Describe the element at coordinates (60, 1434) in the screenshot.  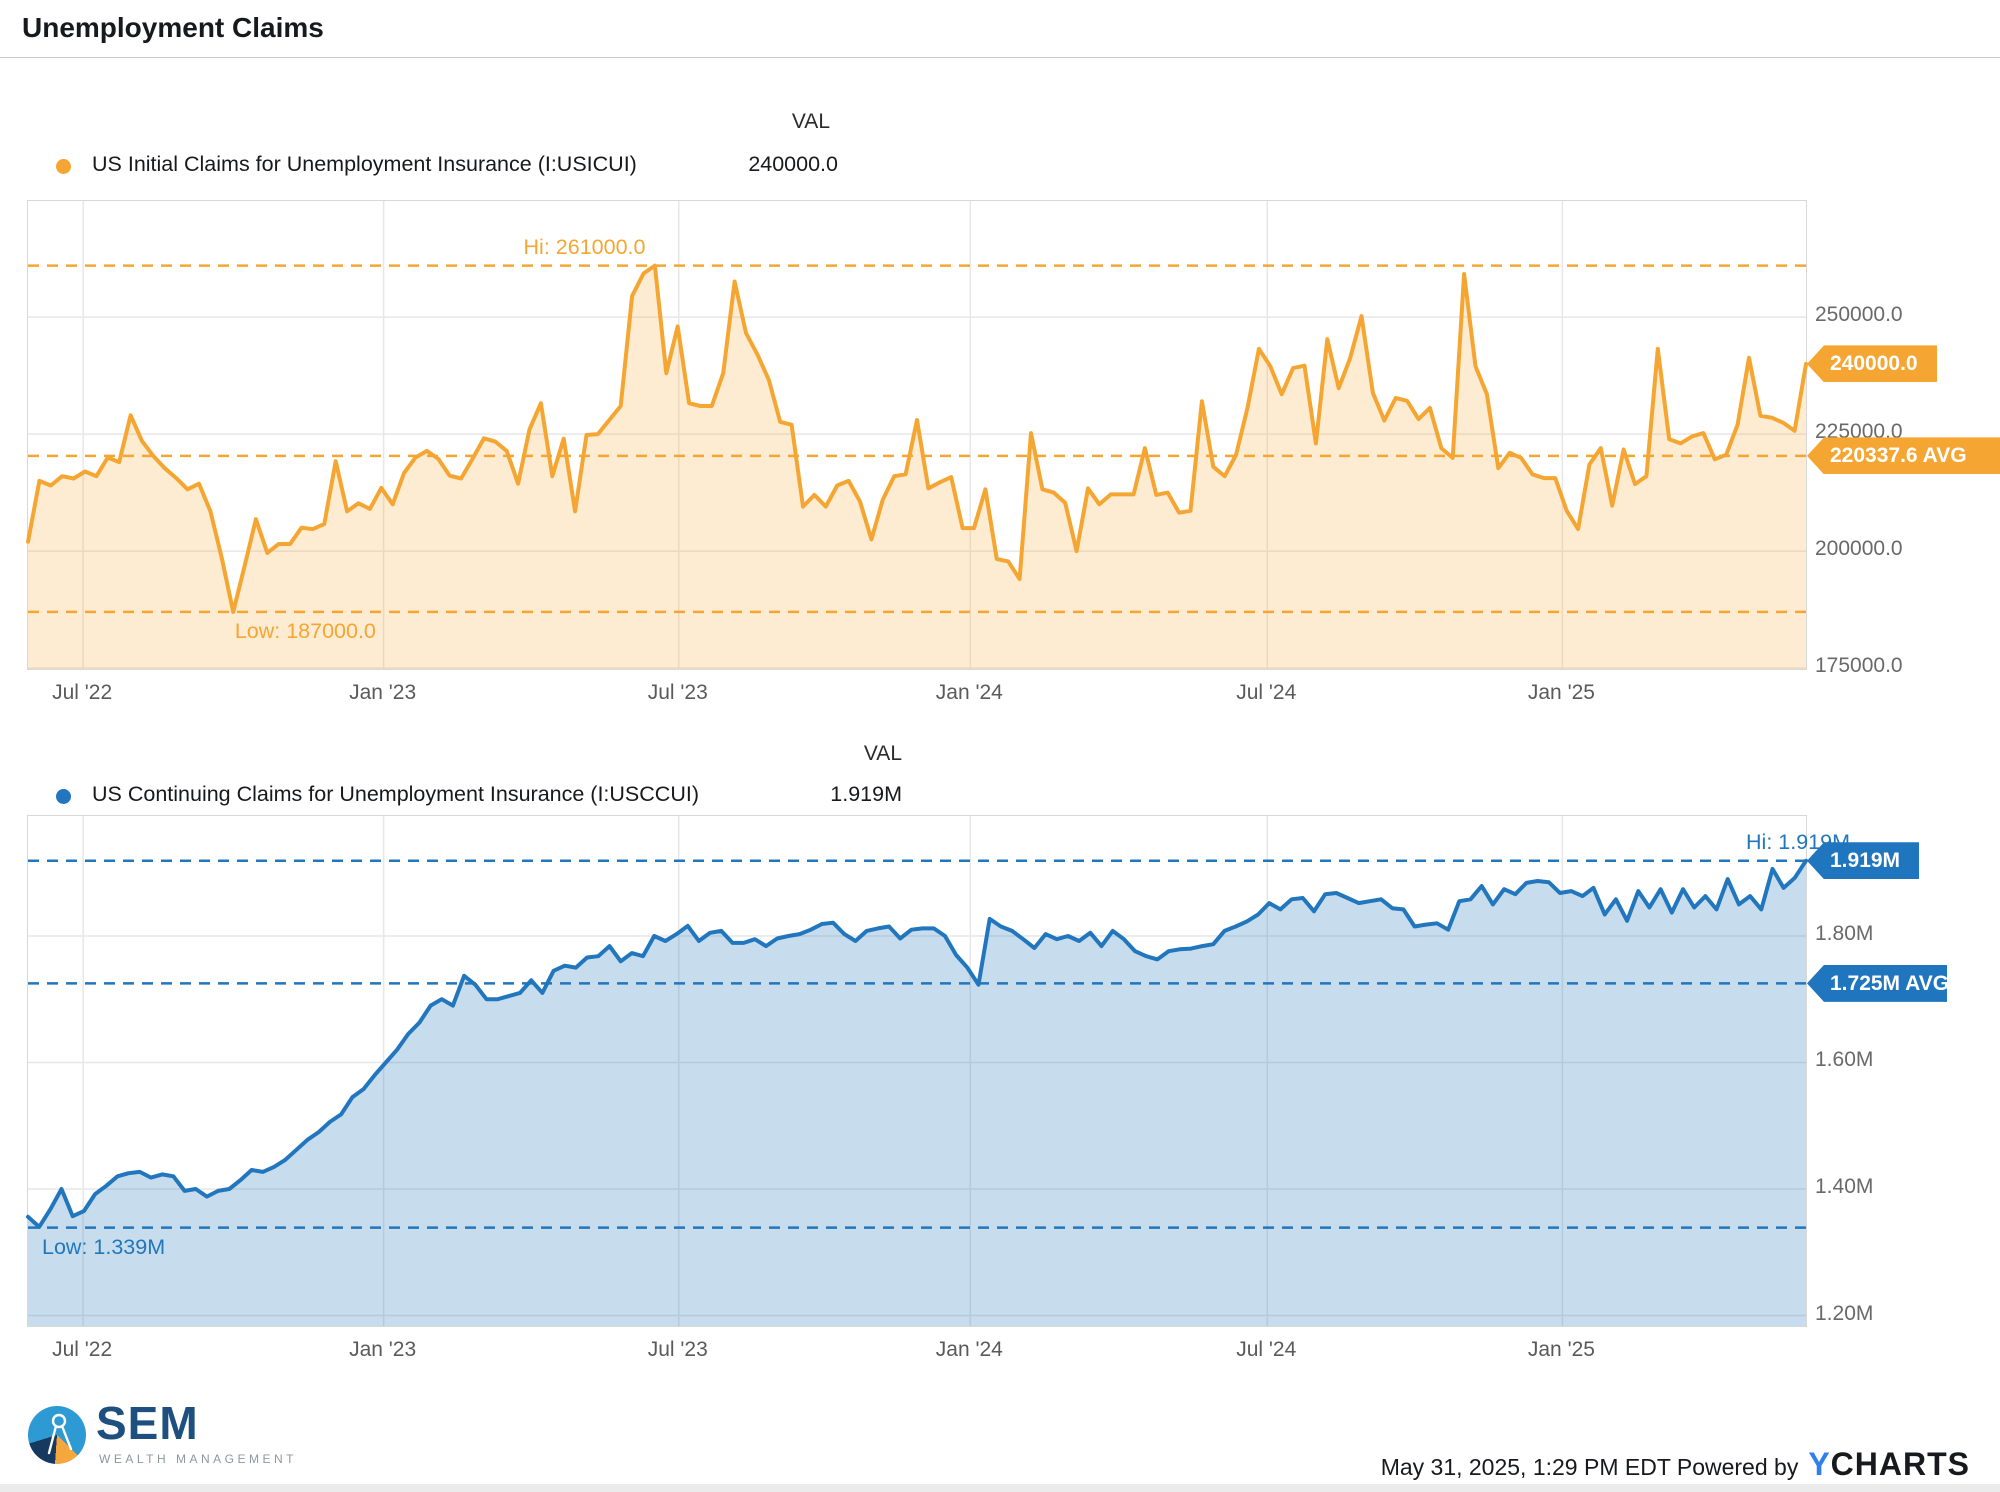
I see `caliper-icon` at that location.